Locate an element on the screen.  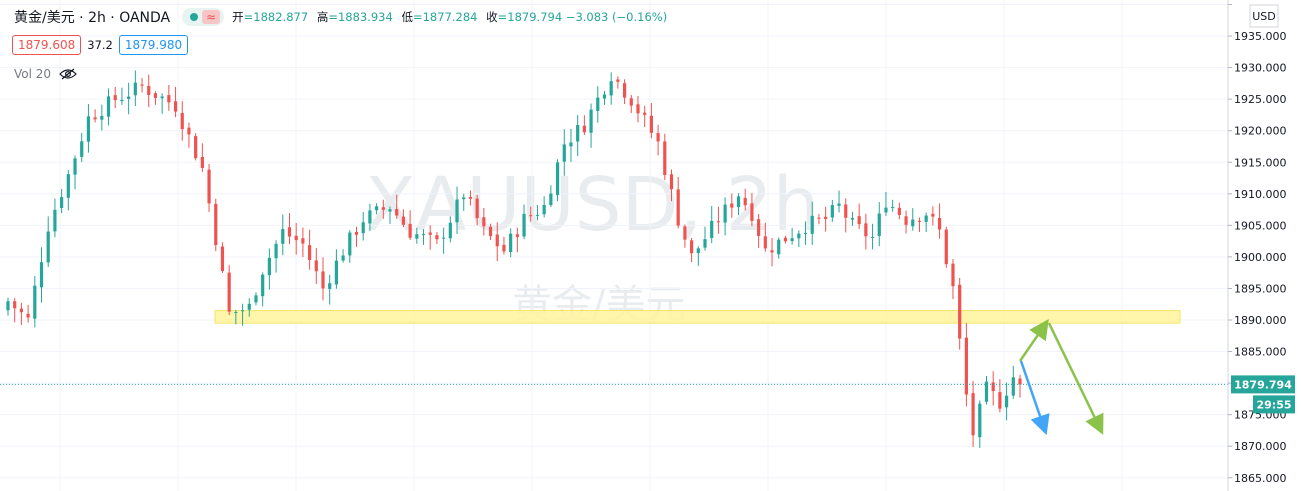
high-value: =1883.934 is located at coordinates (360, 17).